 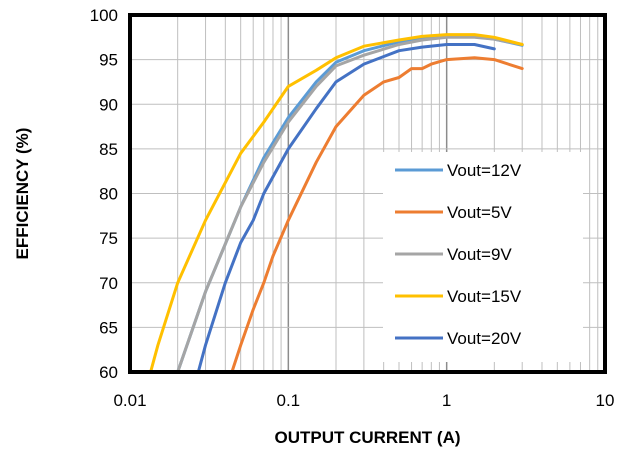 I want to click on x-tick-label: 0.1, so click(x=289, y=400).